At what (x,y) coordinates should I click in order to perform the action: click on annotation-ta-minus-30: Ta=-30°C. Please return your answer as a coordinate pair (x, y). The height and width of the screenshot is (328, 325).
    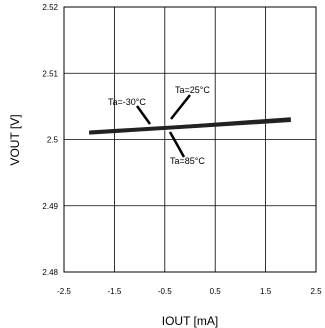
    Looking at the image, I should click on (127, 102).